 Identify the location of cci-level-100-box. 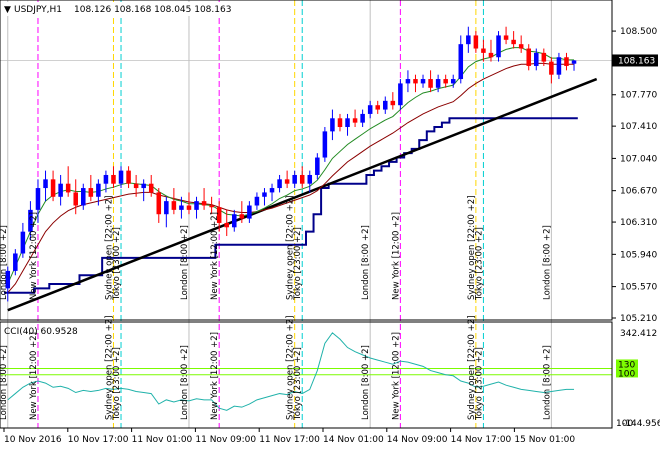
(627, 373).